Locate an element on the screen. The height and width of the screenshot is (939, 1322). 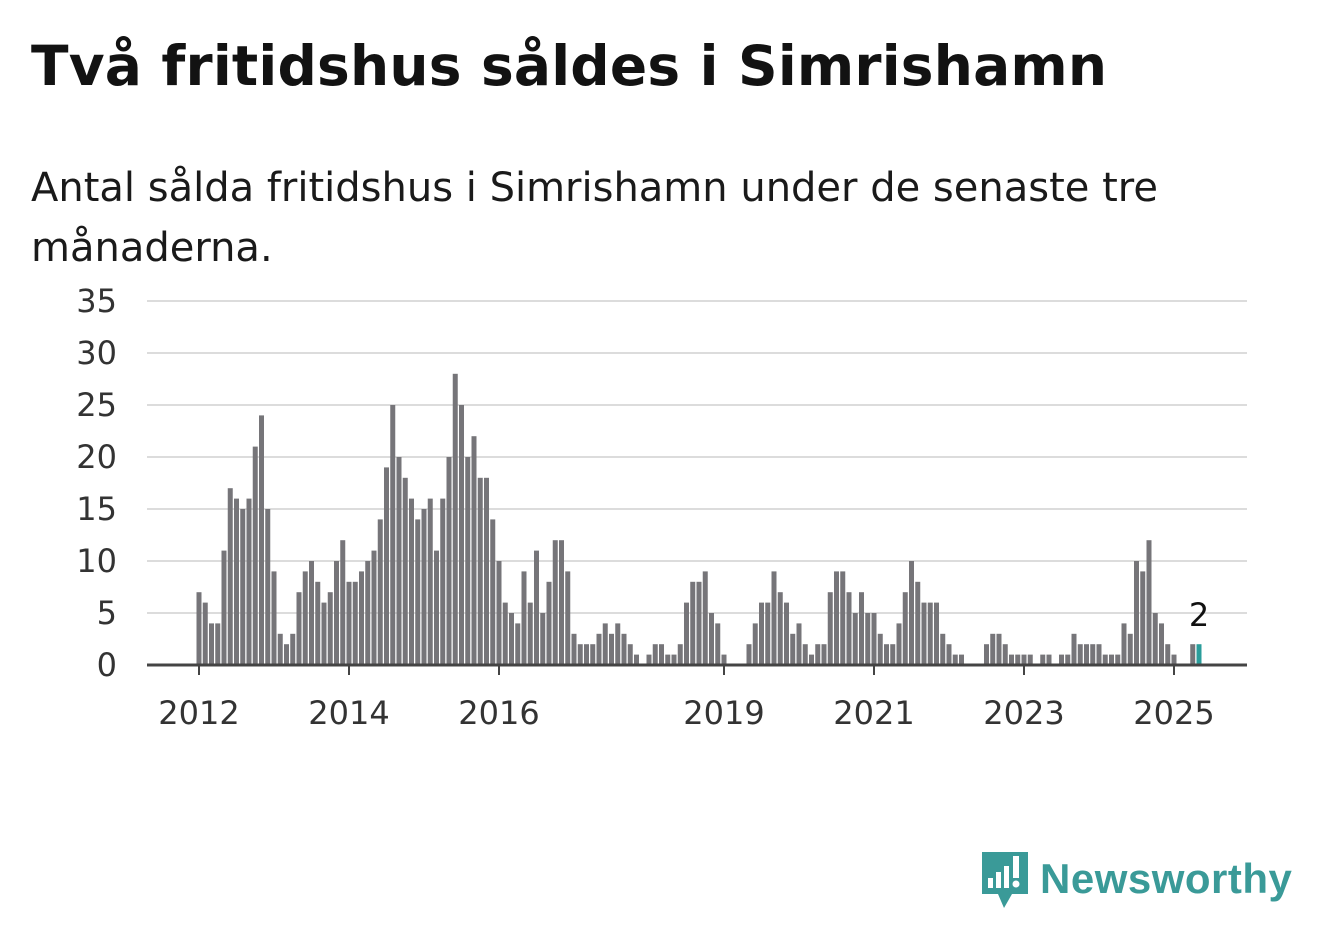
x-tick-label: 2023 is located at coordinates (1023, 713).